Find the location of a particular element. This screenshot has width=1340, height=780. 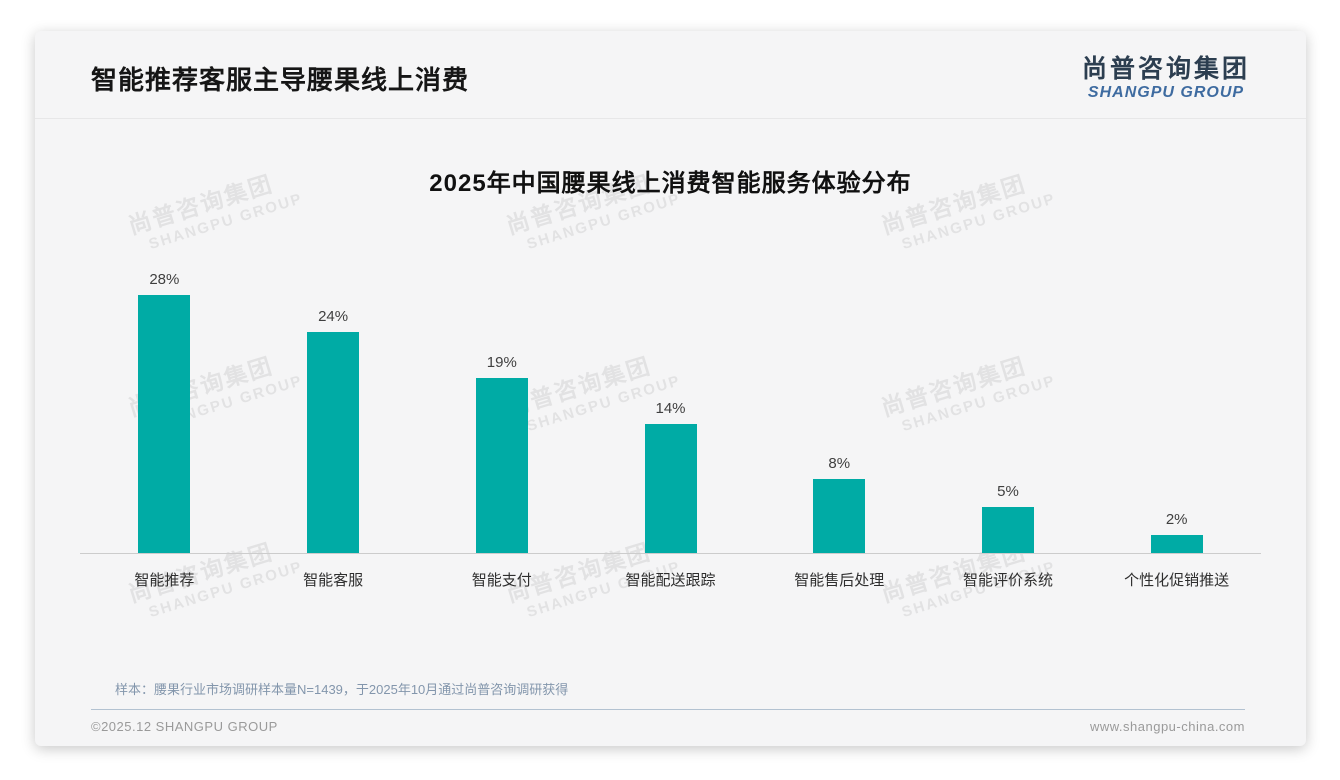

copyright-text: ©2025.12 SHANGPU GROUP is located at coordinates (184, 726).